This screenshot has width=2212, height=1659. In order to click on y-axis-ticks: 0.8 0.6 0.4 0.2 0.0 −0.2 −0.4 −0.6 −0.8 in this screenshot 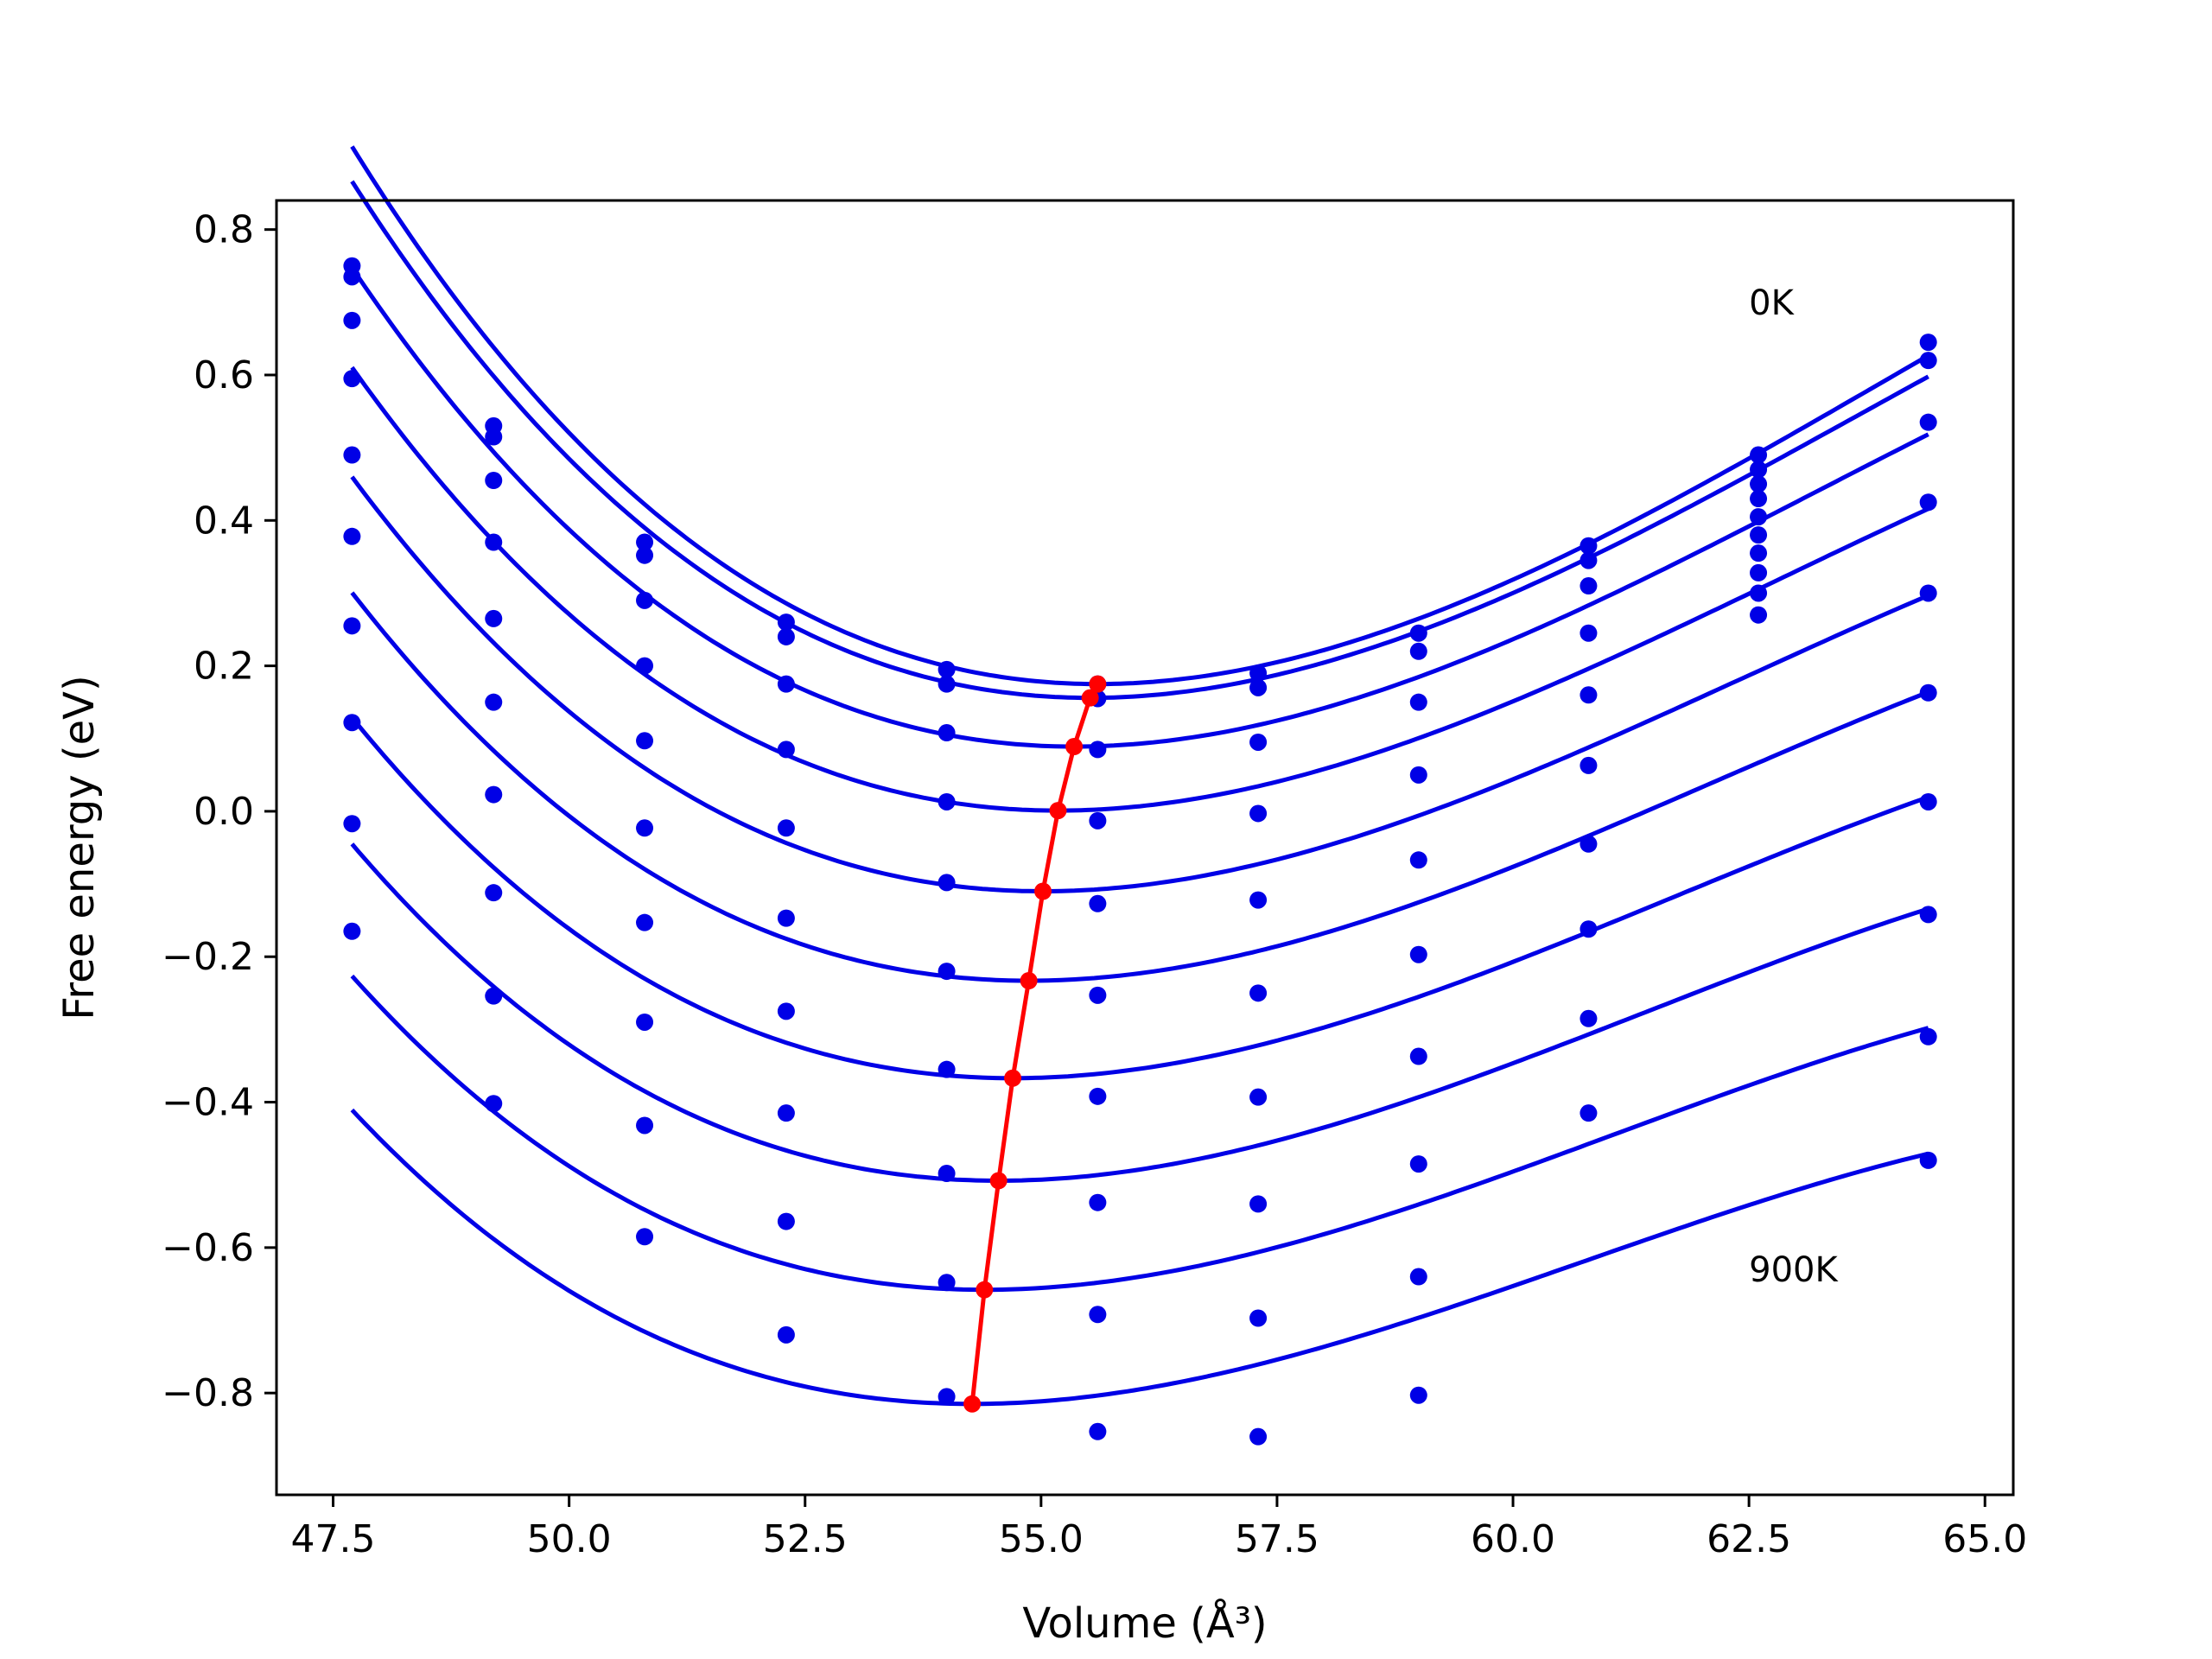, I will do `click(219, 811)`.